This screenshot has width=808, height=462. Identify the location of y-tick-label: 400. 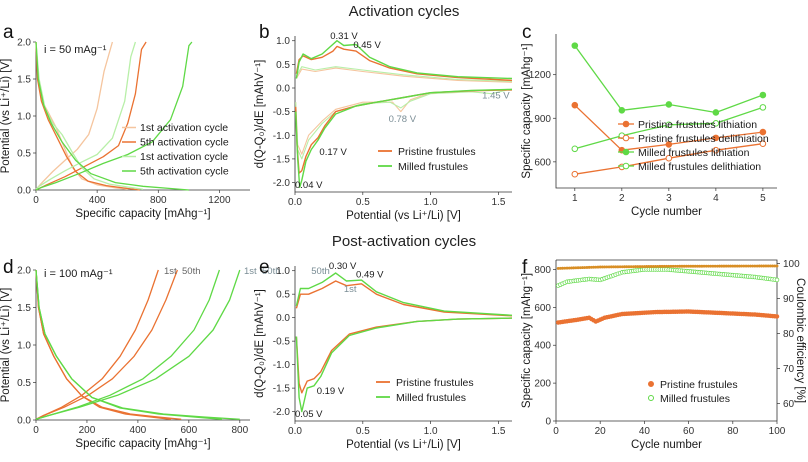
(542, 346).